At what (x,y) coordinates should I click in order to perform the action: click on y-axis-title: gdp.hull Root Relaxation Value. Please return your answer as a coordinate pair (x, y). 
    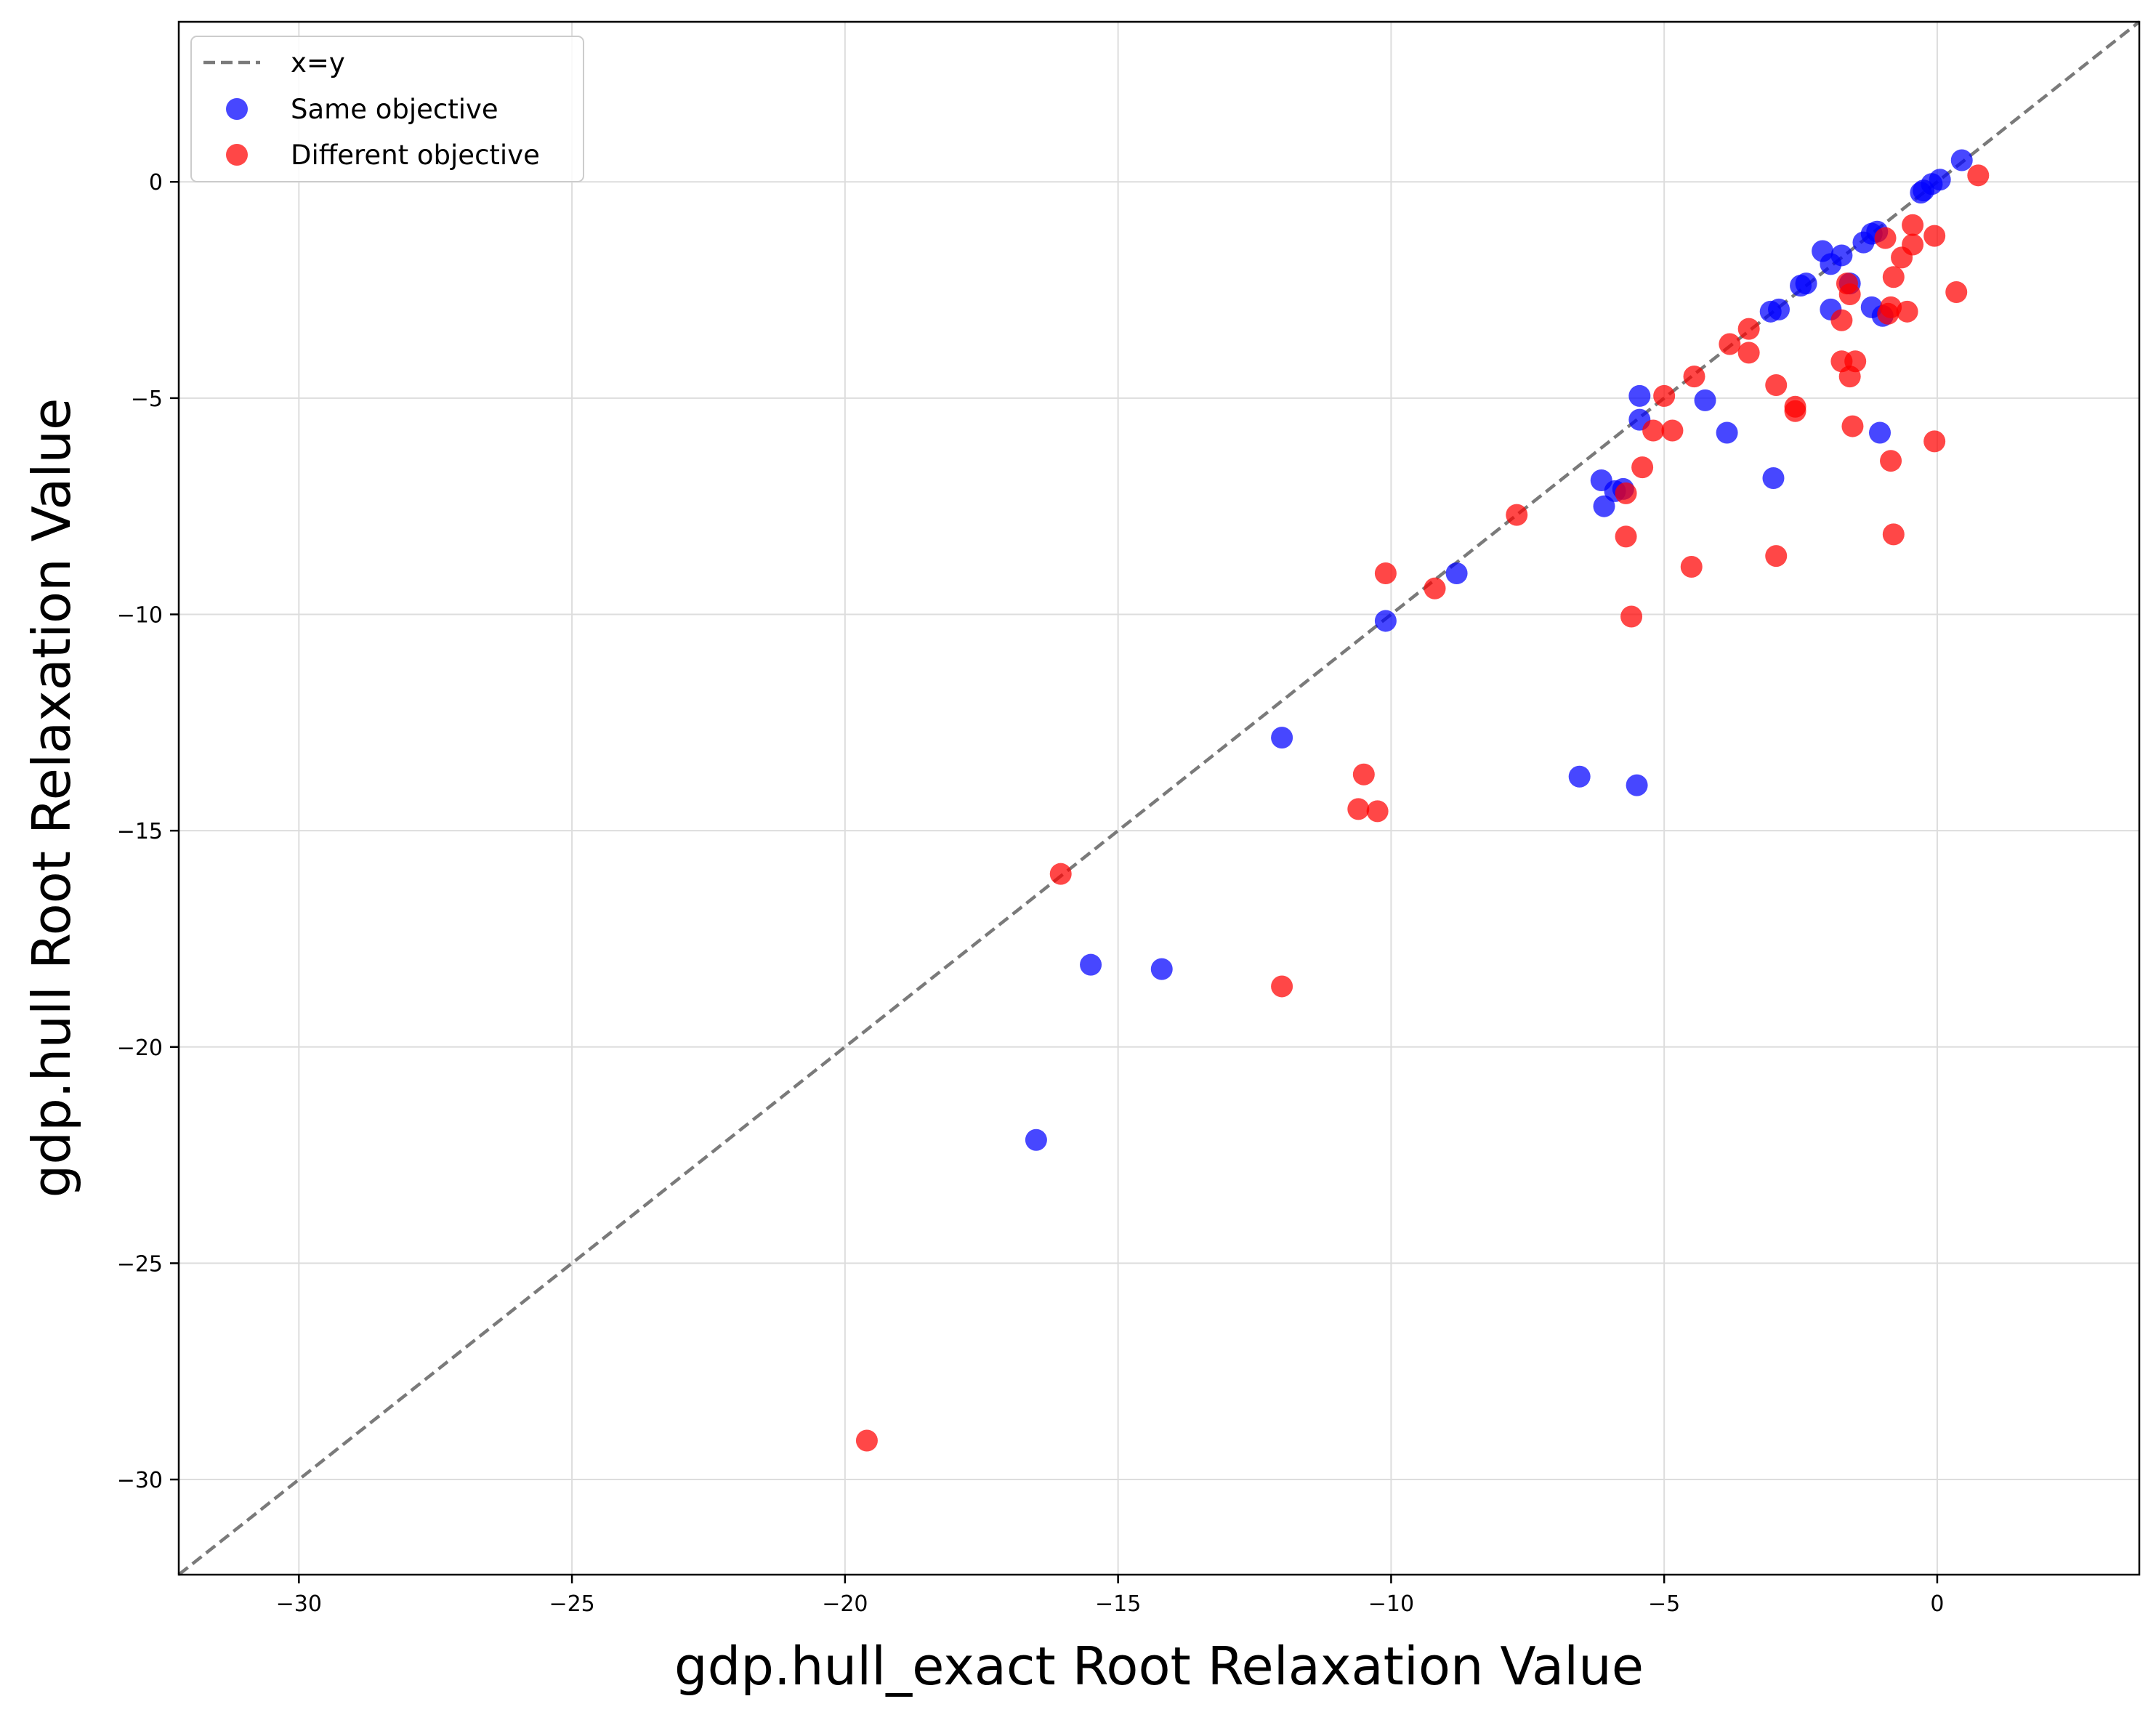
    Looking at the image, I should click on (51, 798).